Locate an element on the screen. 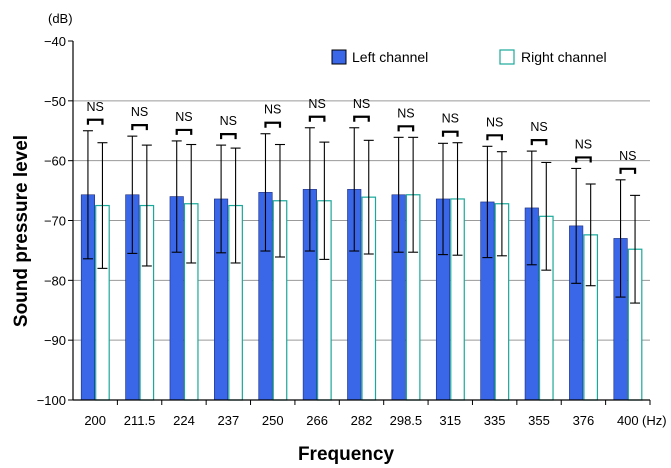 The height and width of the screenshot is (468, 671). legend-swatch-right-channel is located at coordinates (507, 57).